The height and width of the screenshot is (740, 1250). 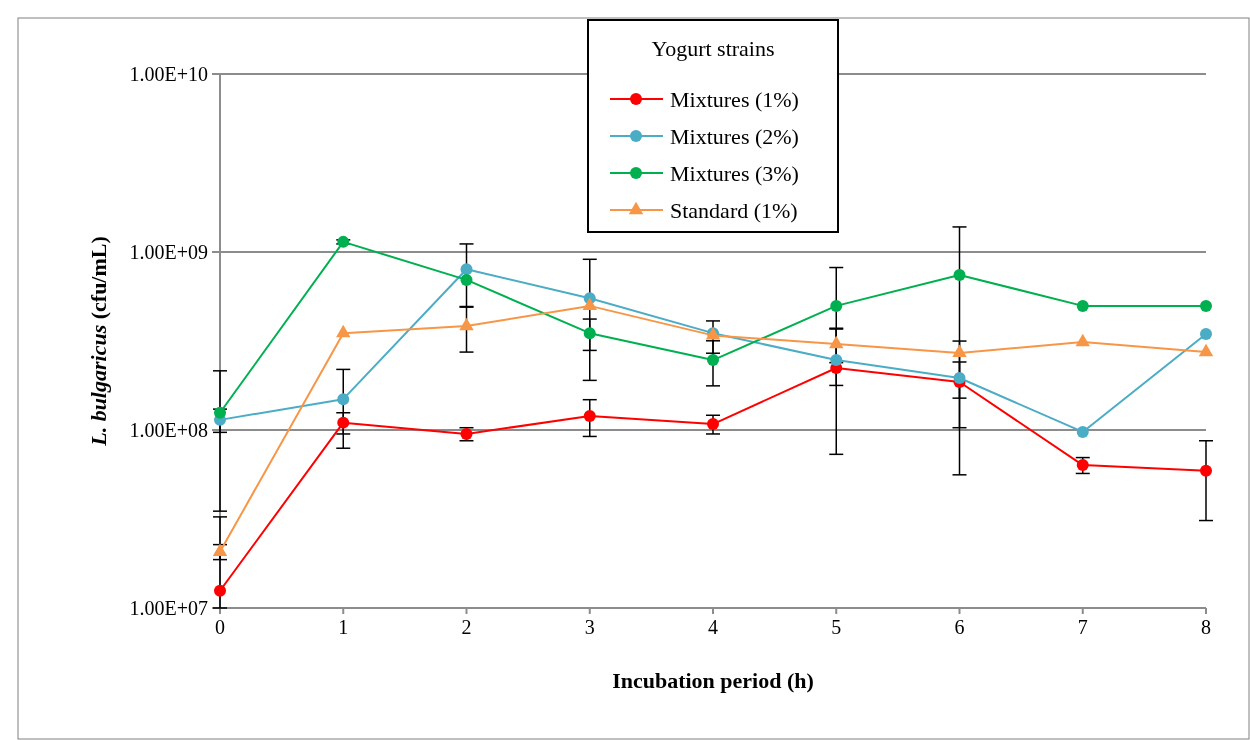 I want to click on x-tick-label: 3, so click(x=589, y=627).